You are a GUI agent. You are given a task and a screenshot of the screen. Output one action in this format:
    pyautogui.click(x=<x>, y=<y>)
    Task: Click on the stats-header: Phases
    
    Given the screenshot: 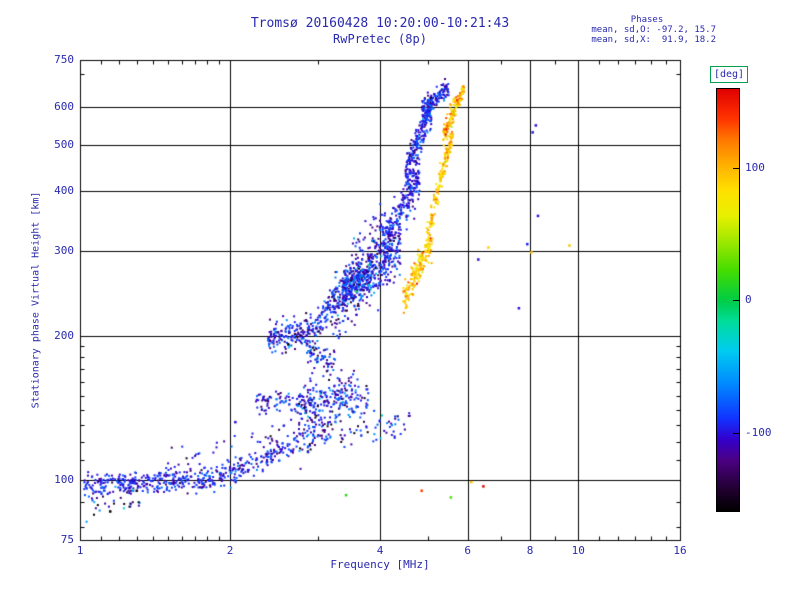 What is the action you would take?
    pyautogui.click(x=647, y=20)
    